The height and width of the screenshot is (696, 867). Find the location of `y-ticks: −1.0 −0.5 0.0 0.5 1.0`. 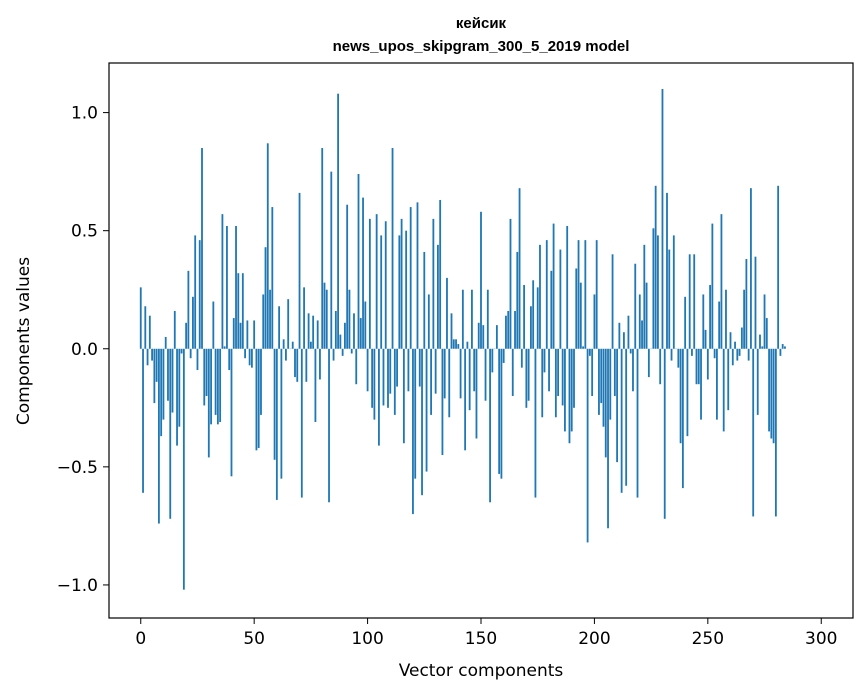

y-ticks: −1.0 −0.5 0.0 0.5 1.0 is located at coordinates (83, 350).